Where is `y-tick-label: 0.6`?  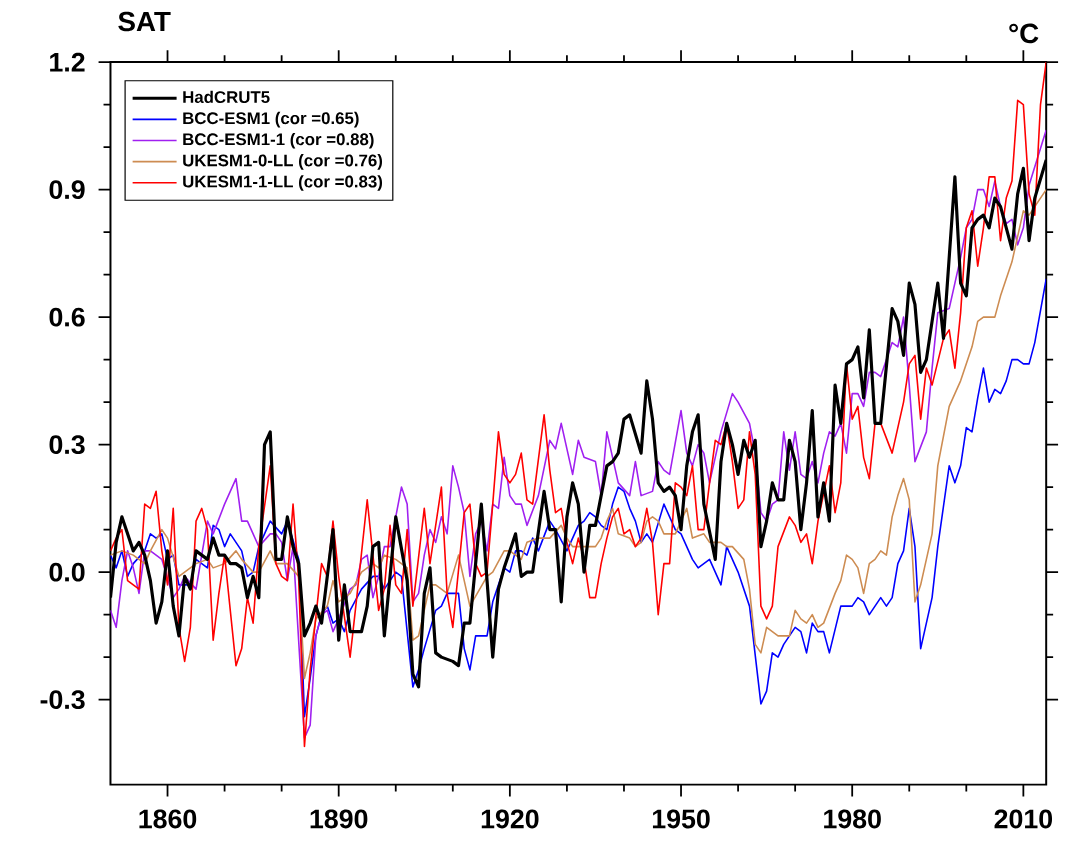 y-tick-label: 0.6 is located at coordinates (67, 317).